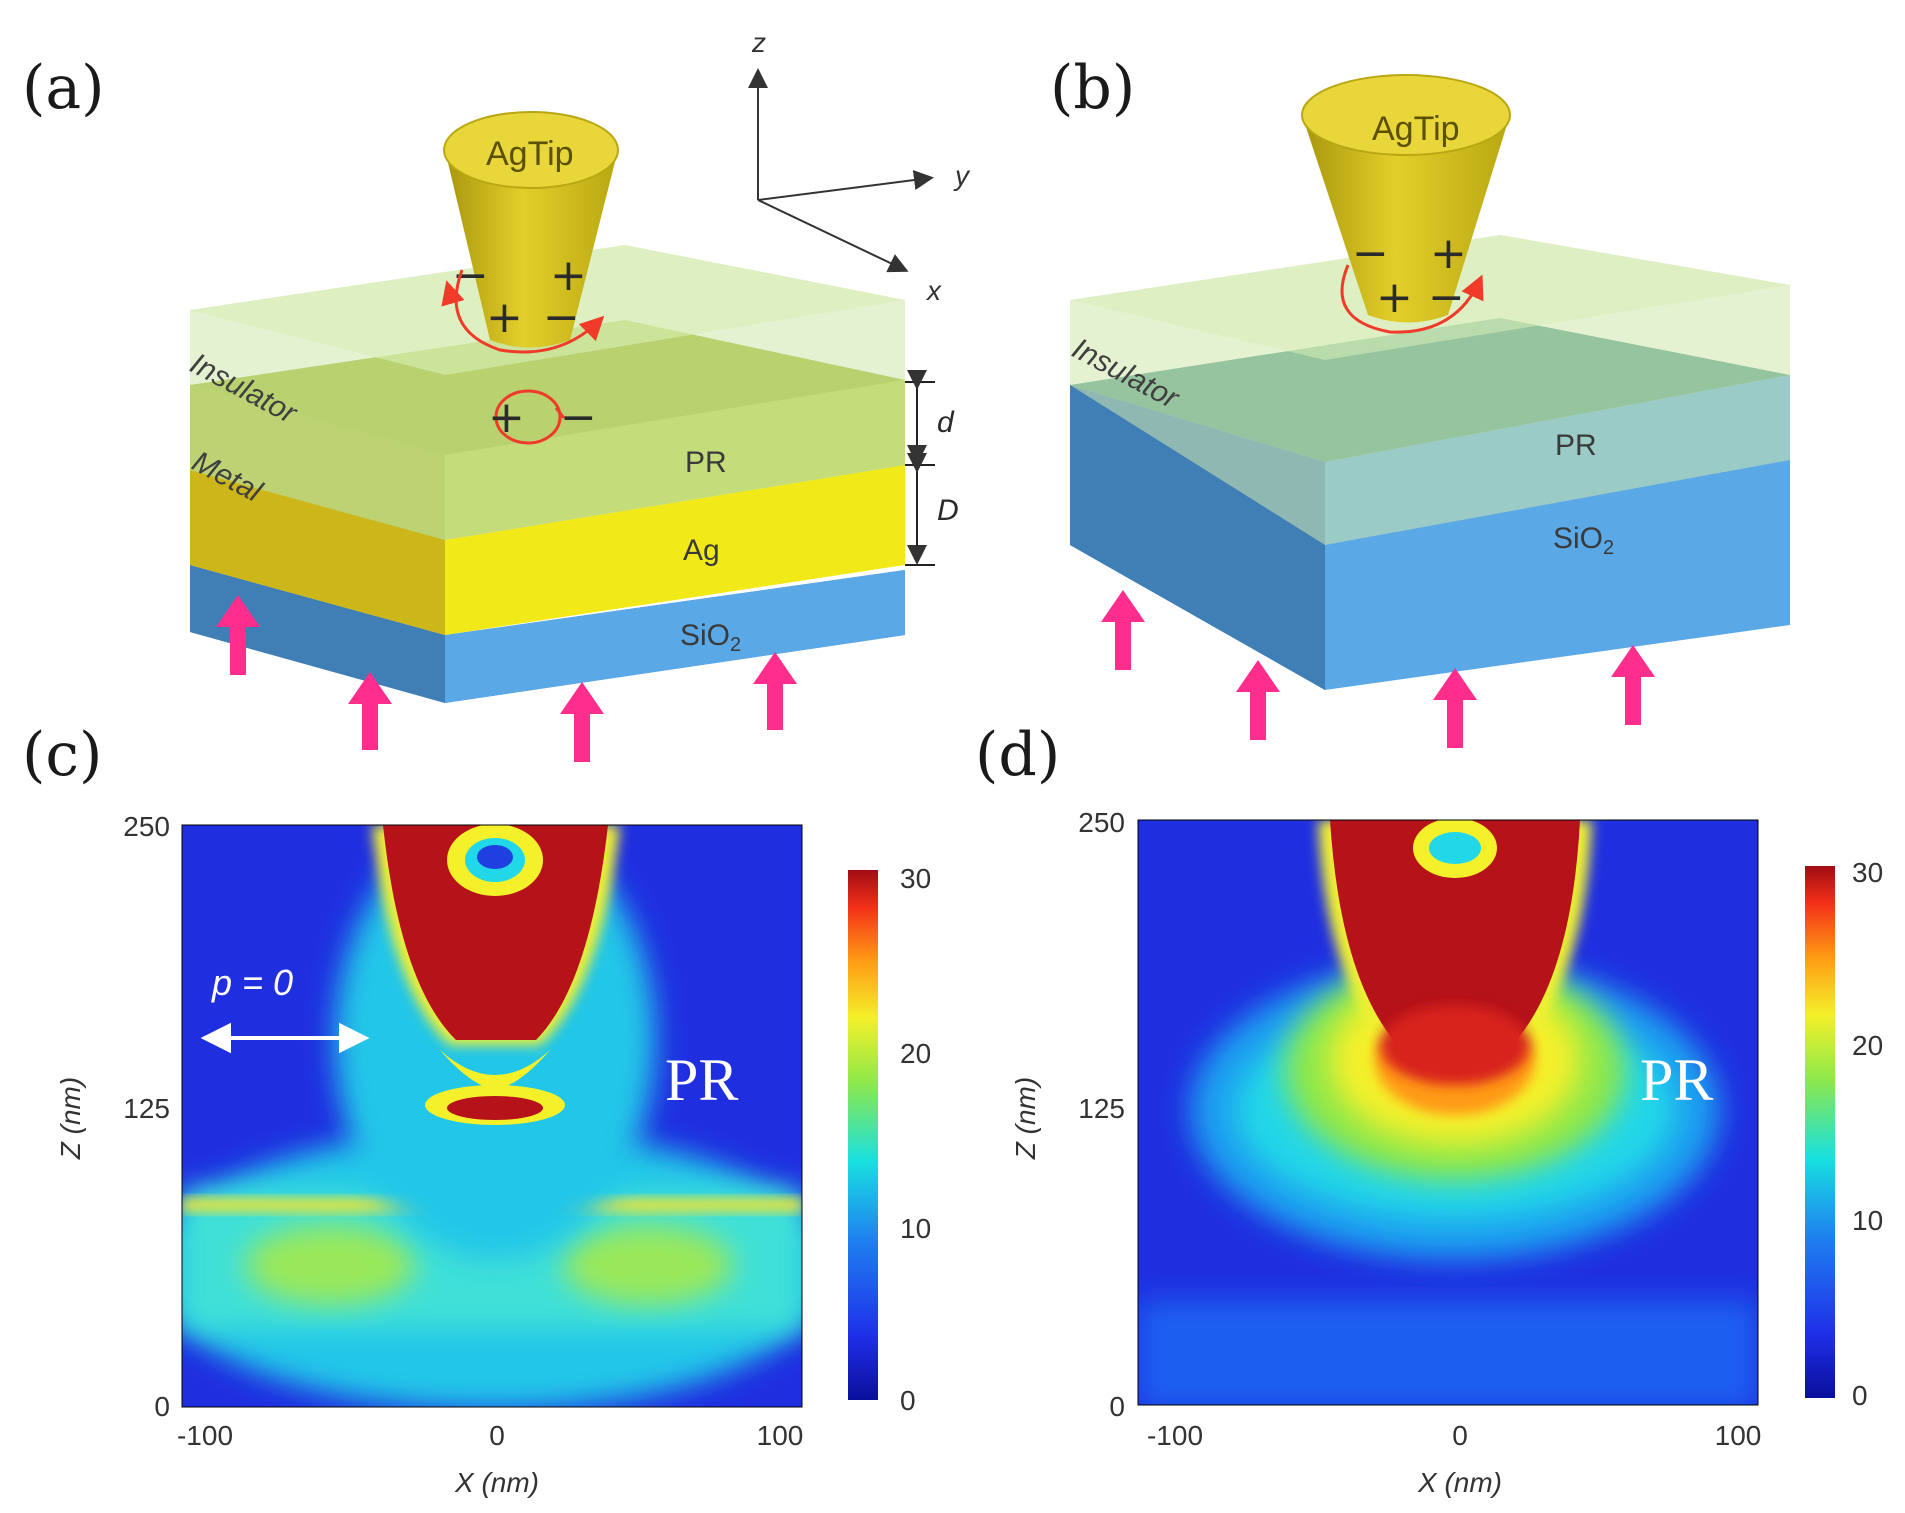 This screenshot has height=1513, width=1905. Describe the element at coordinates (561, 317) in the screenshot. I see `tip-charge-4: −` at that location.